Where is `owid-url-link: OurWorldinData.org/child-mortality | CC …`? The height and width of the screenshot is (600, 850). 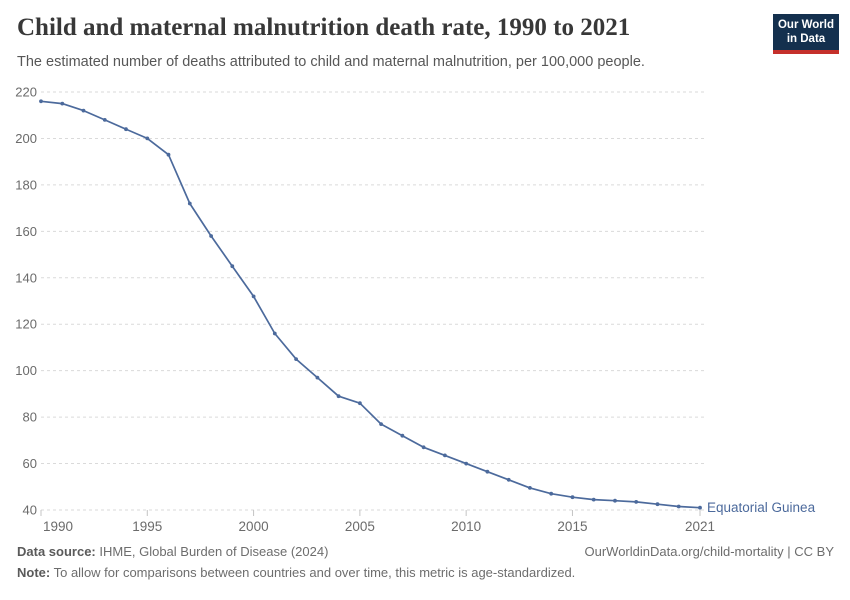 owid-url-link: OurWorldinData.org/child-mortality | CC … is located at coordinates (709, 551).